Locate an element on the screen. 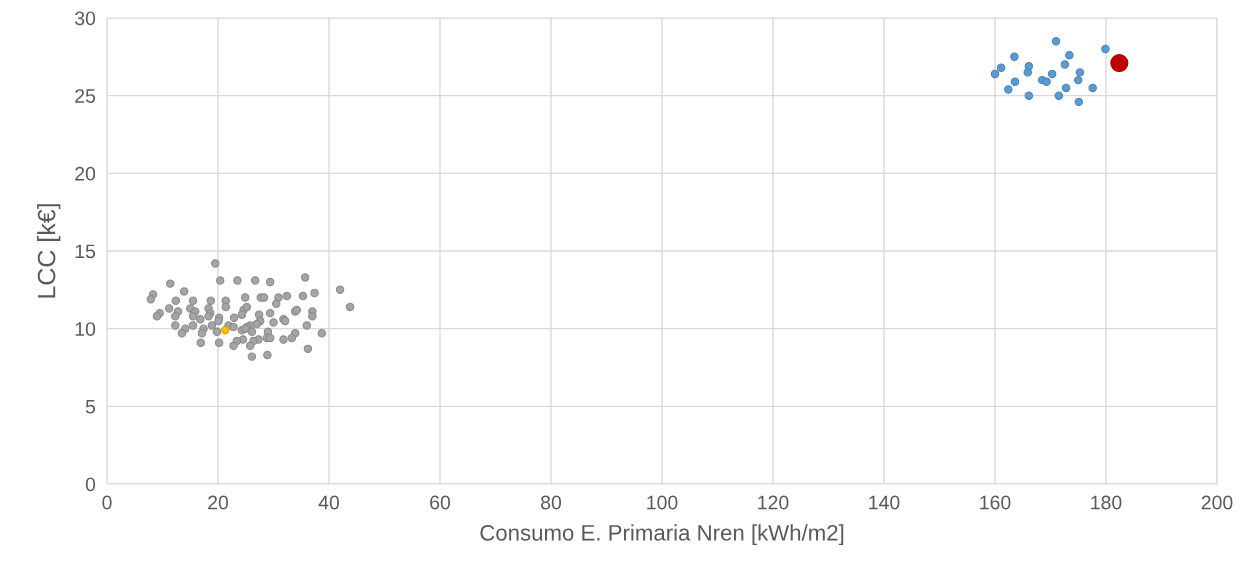 The image size is (1250, 572). x-tick-label: 80 is located at coordinates (551, 502).